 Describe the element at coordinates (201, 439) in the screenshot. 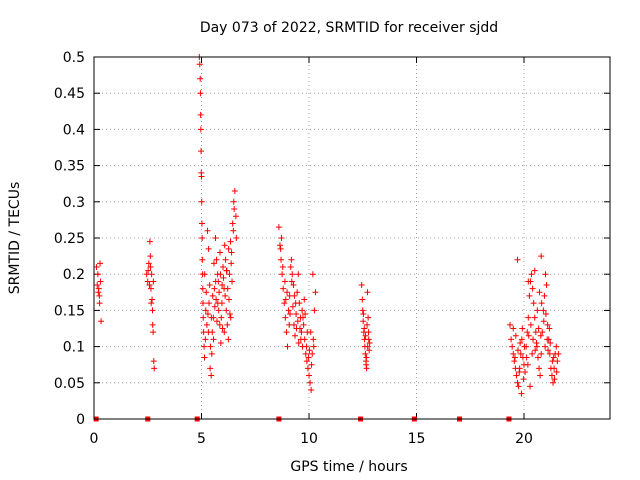

I see `x-tick-label: 5` at that location.